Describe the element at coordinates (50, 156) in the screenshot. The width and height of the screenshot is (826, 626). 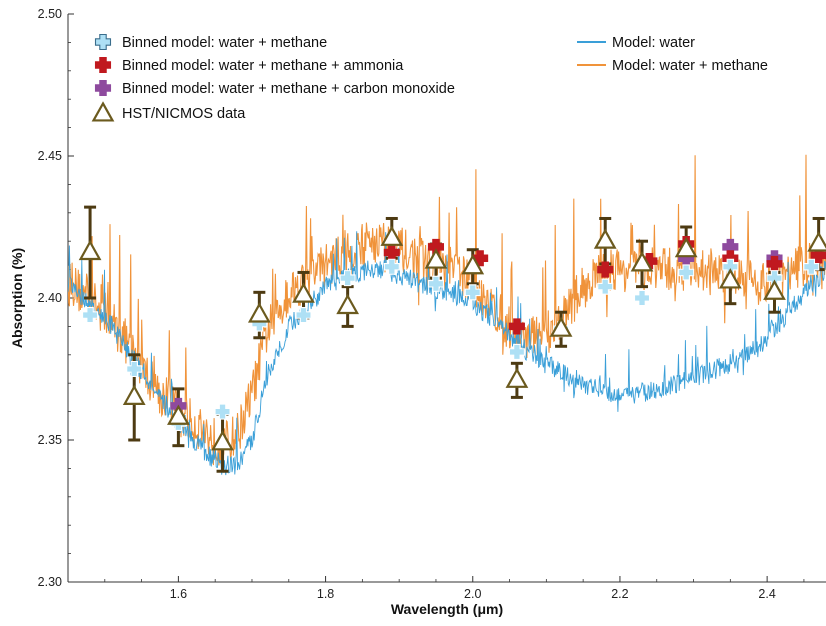
I see `y-tick-label: 2.45` at that location.